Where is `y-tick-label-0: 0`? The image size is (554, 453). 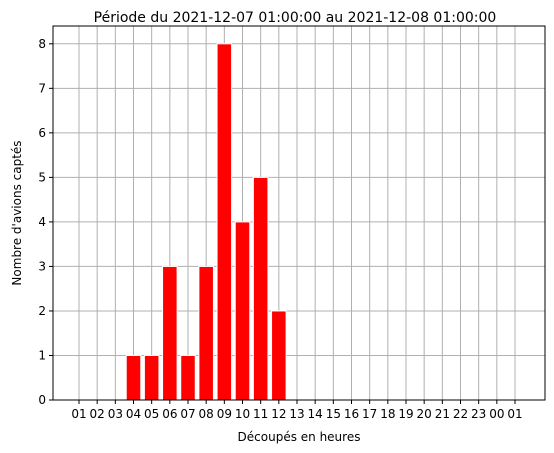
y-tick-label-0: 0 is located at coordinates (42, 400).